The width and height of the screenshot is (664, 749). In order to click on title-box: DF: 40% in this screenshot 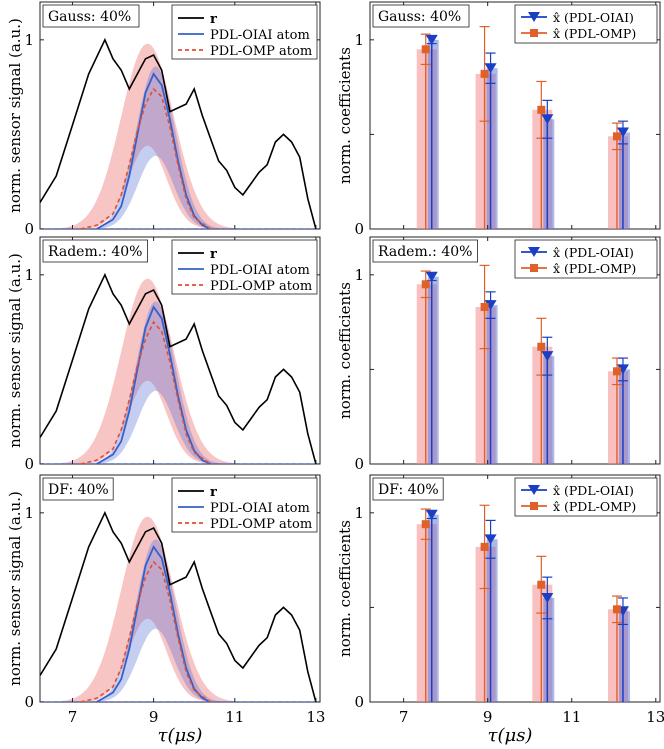, I will do `click(408, 489)`.